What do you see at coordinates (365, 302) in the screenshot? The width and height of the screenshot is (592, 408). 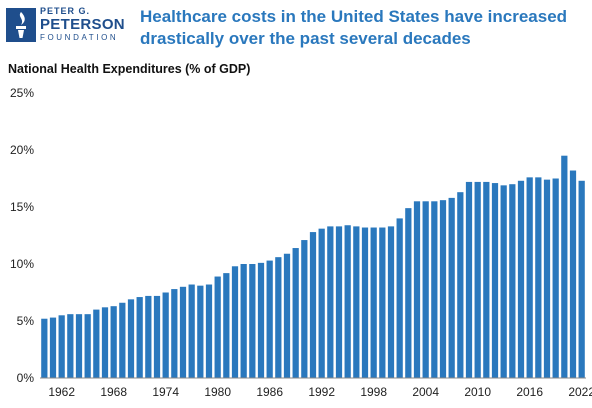 I see `bar-1997` at bounding box center [365, 302].